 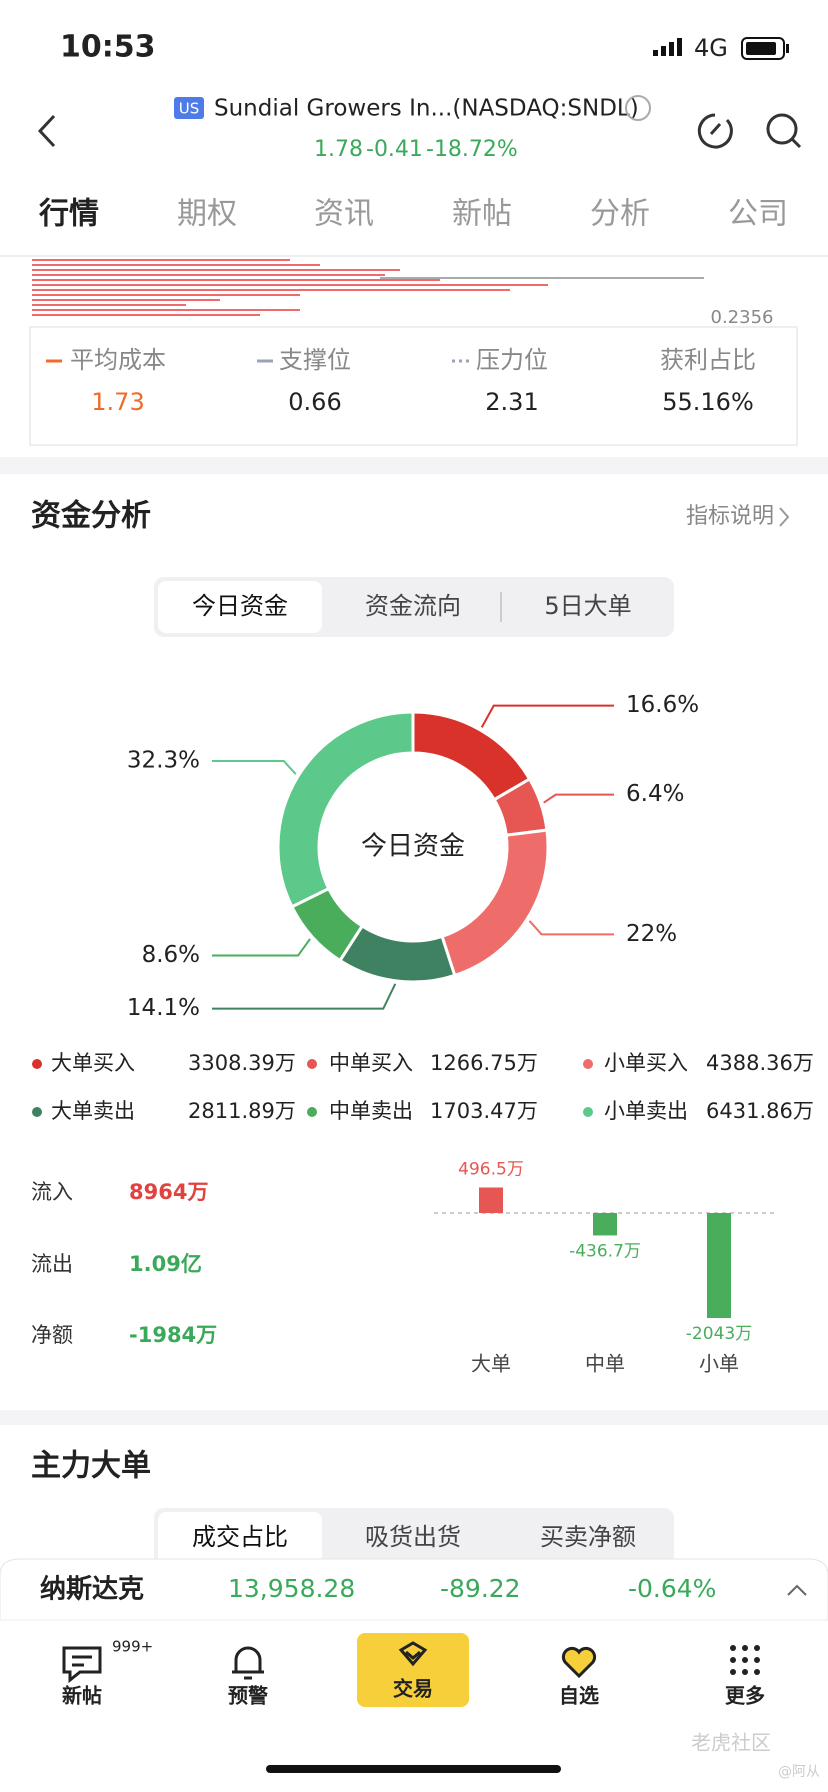 I want to click on tab: 行情, so click(x=68, y=214).